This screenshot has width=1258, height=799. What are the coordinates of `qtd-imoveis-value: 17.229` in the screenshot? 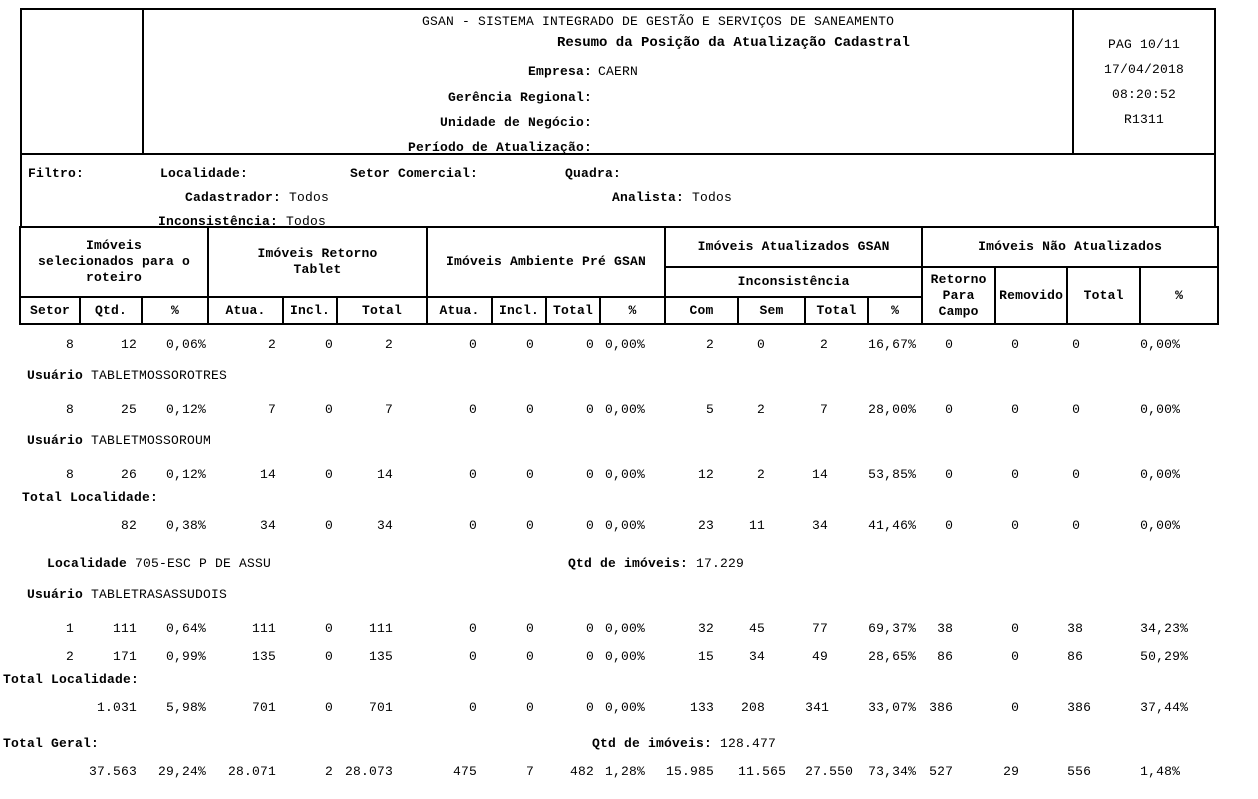 It's located at (716, 563).